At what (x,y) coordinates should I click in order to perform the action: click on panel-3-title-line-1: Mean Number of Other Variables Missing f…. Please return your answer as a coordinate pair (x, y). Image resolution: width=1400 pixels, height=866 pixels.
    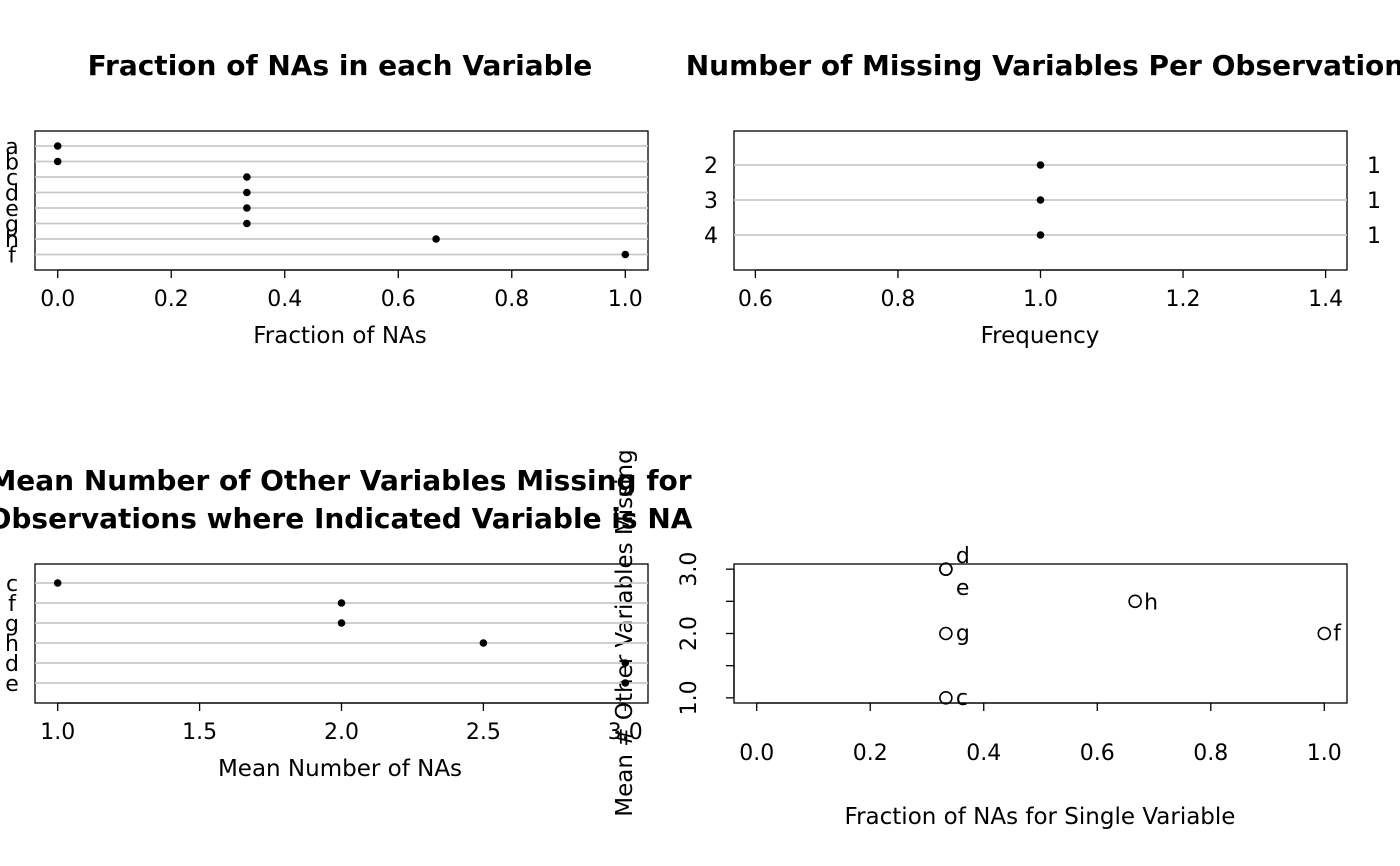
    Looking at the image, I should click on (346, 480).